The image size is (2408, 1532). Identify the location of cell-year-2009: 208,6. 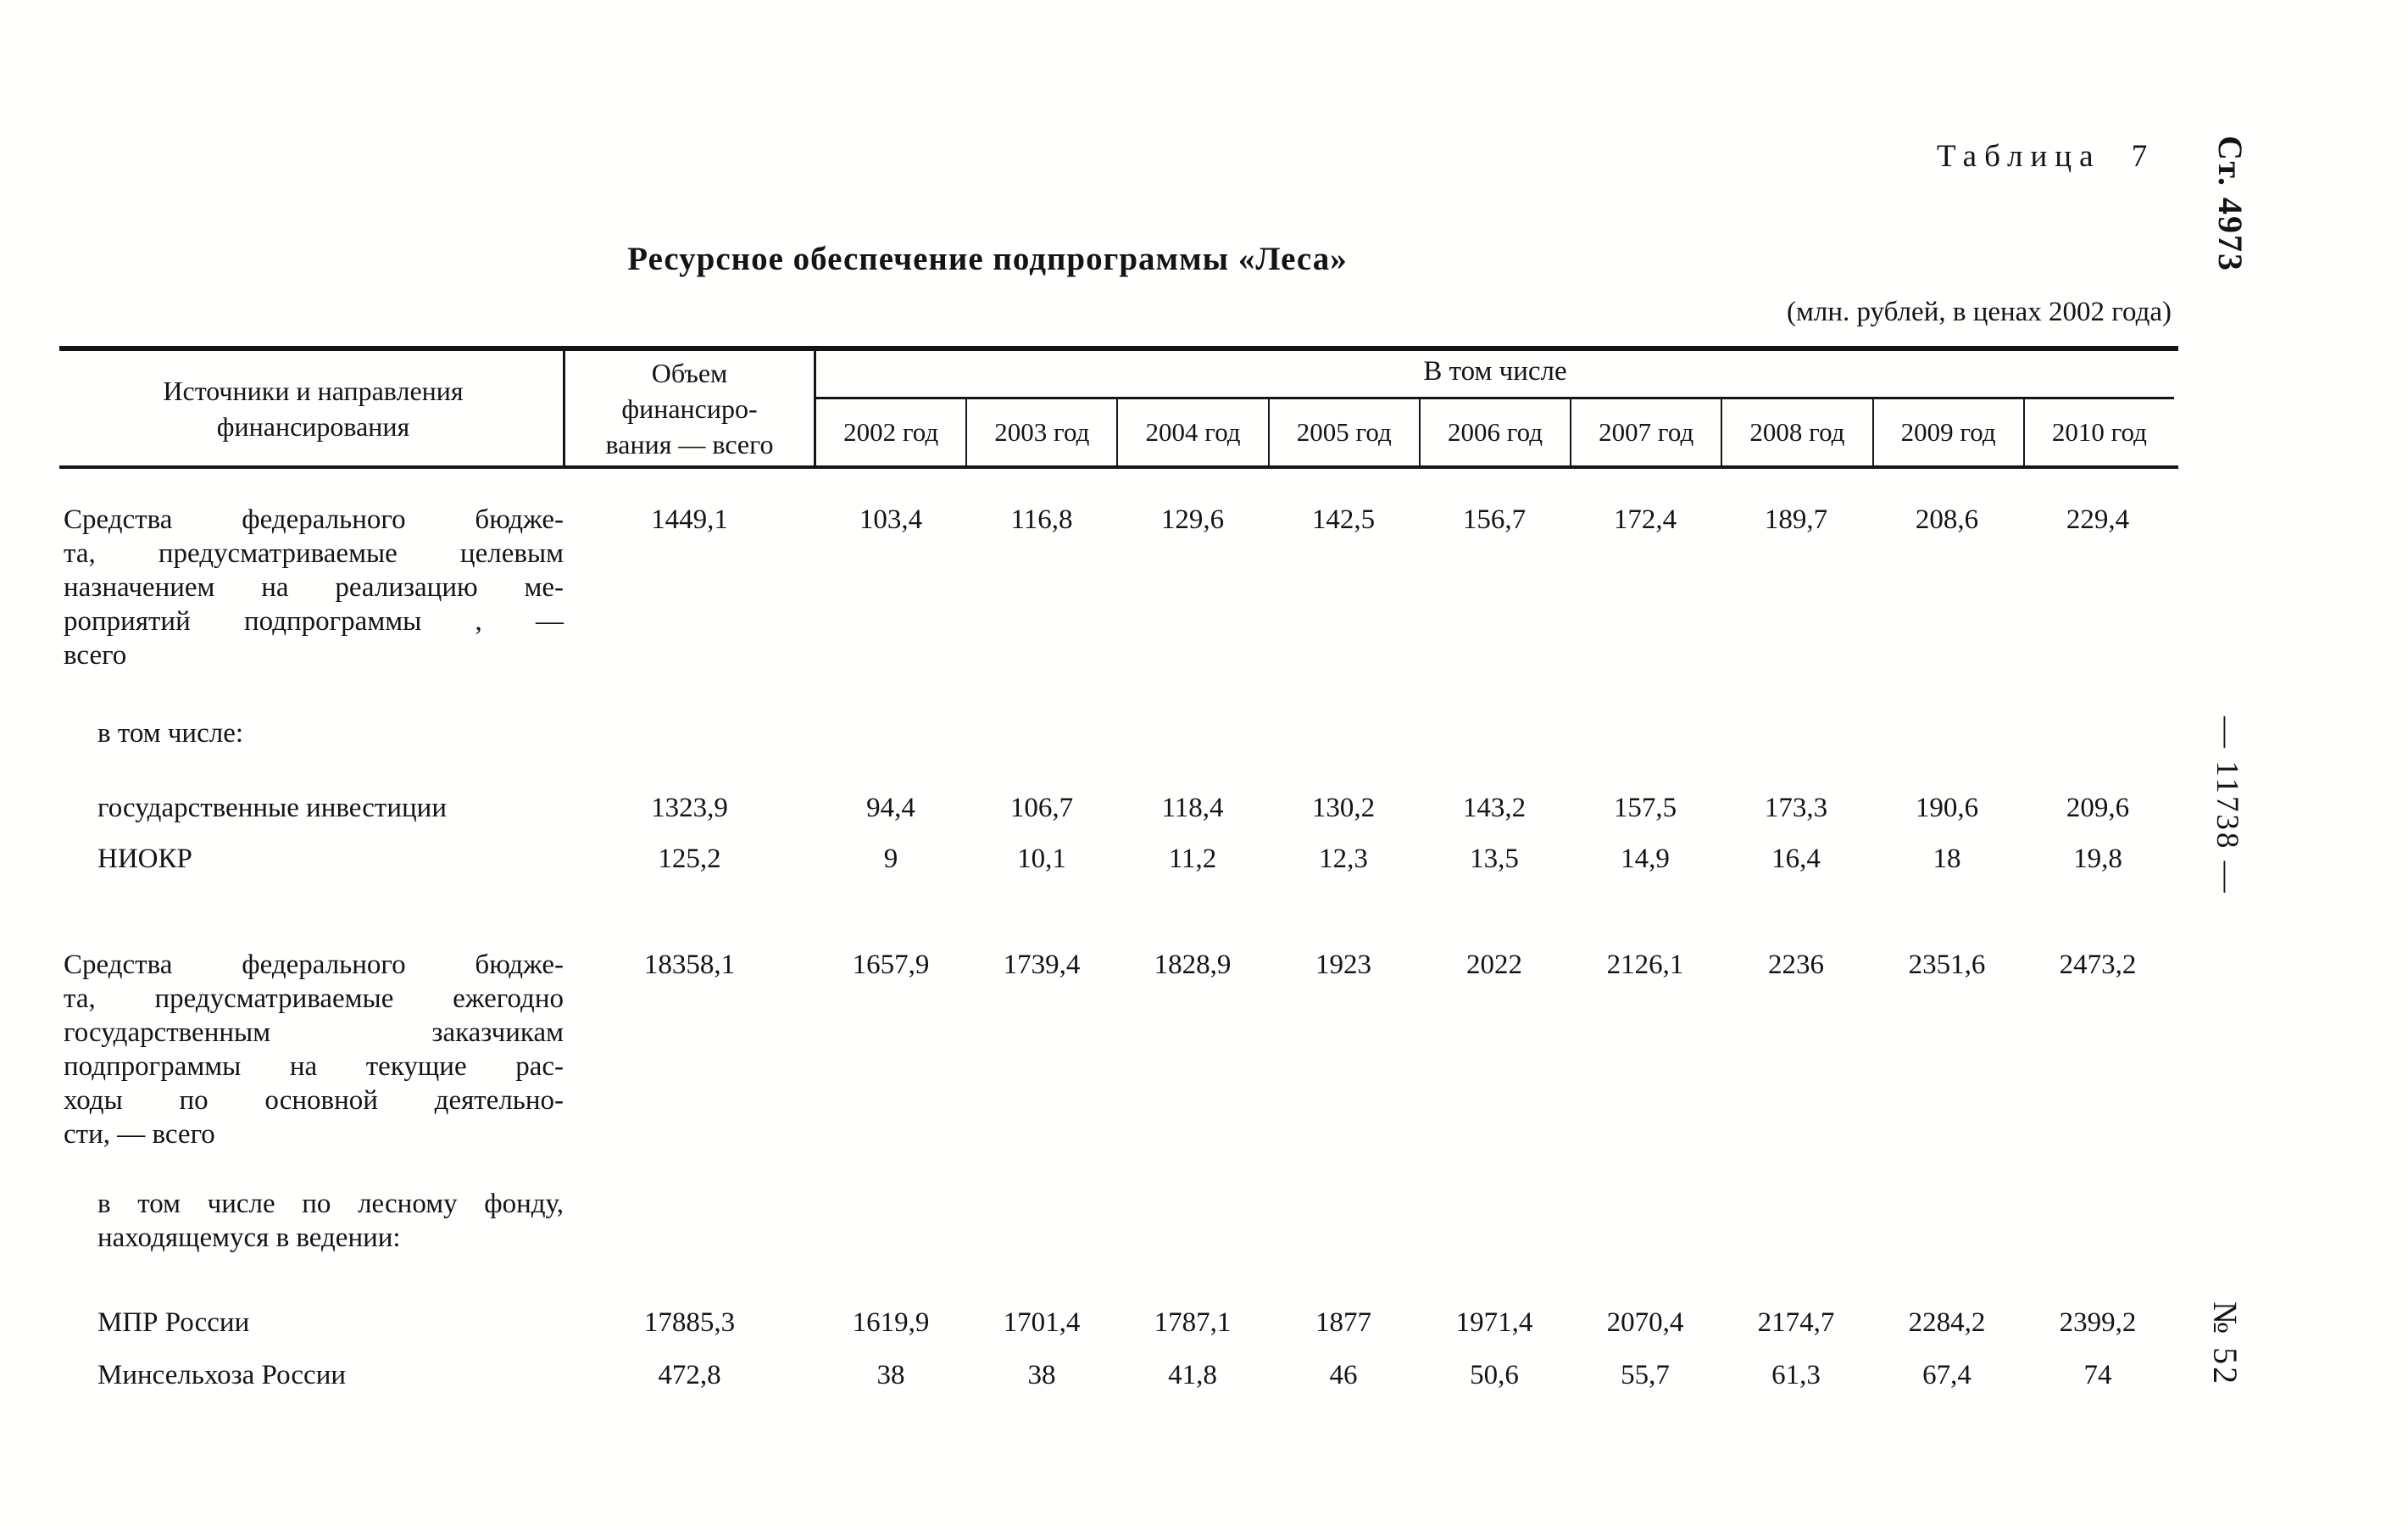
(1947, 519).